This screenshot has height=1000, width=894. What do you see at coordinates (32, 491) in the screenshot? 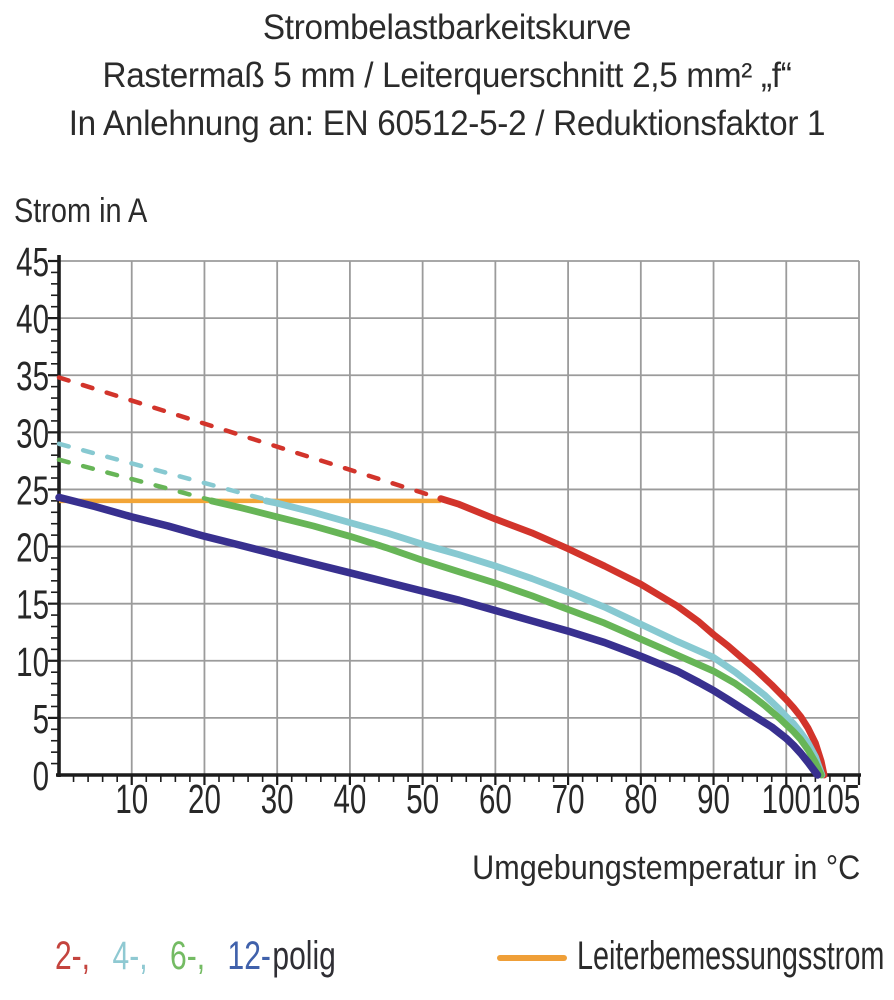
I see `y-tick-label: 25` at bounding box center [32, 491].